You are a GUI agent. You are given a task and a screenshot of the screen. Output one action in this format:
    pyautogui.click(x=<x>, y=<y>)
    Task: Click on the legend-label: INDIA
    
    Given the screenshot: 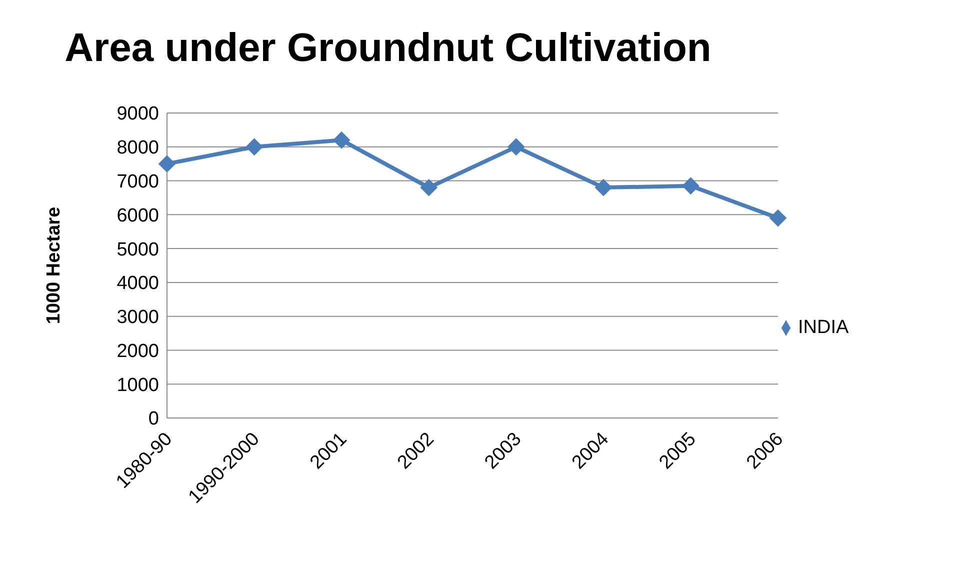 What is the action you would take?
    pyautogui.click(x=823, y=327)
    